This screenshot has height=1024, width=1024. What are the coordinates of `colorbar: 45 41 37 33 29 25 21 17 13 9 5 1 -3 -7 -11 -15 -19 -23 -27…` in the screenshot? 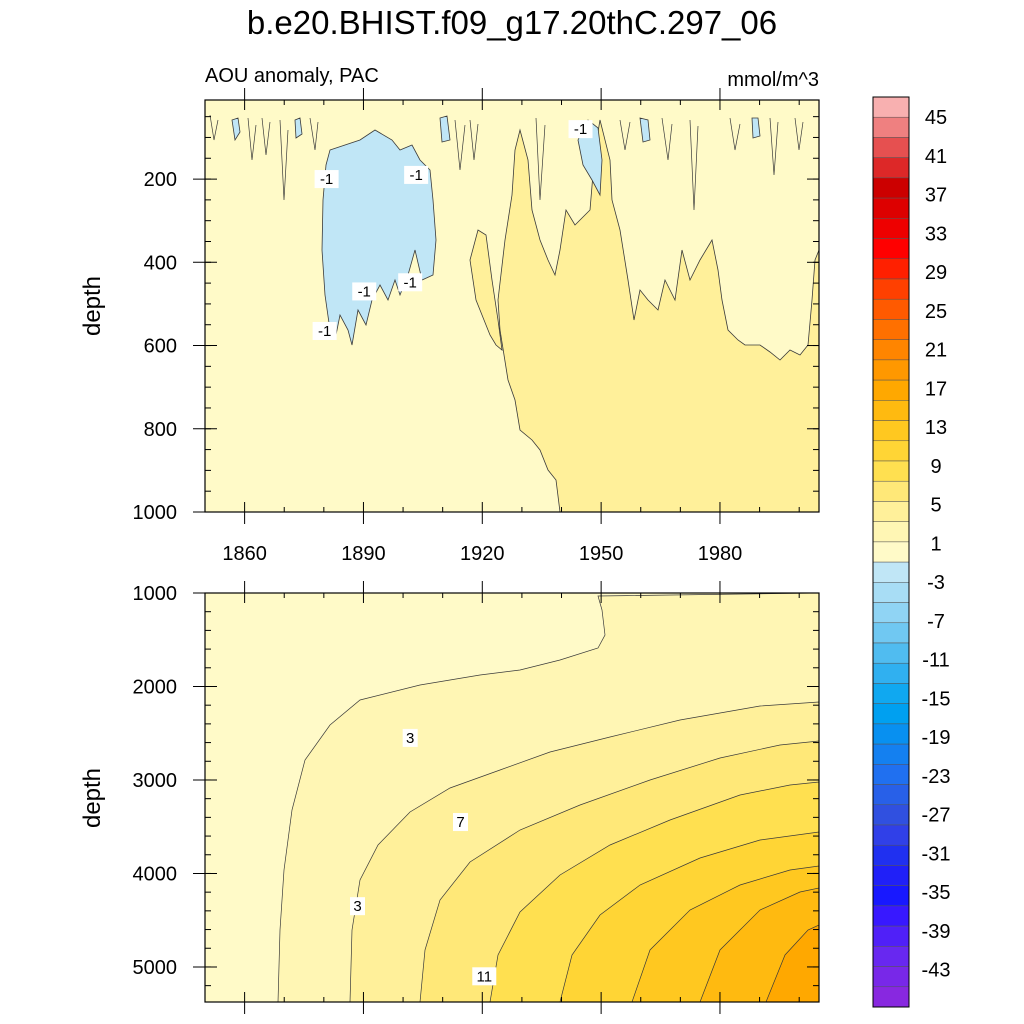 It's located at (911, 552).